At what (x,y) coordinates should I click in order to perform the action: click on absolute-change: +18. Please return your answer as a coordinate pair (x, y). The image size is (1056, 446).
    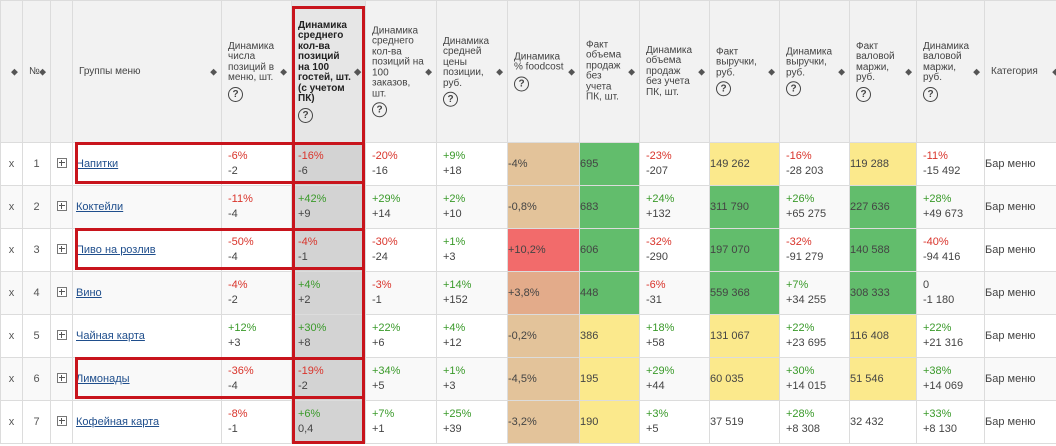
    Looking at the image, I should click on (452, 171).